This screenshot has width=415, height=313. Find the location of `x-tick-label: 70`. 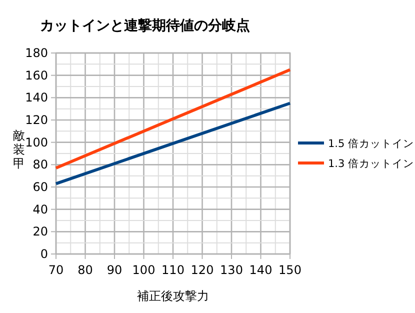

x-tick-label: 70 is located at coordinates (56, 270).